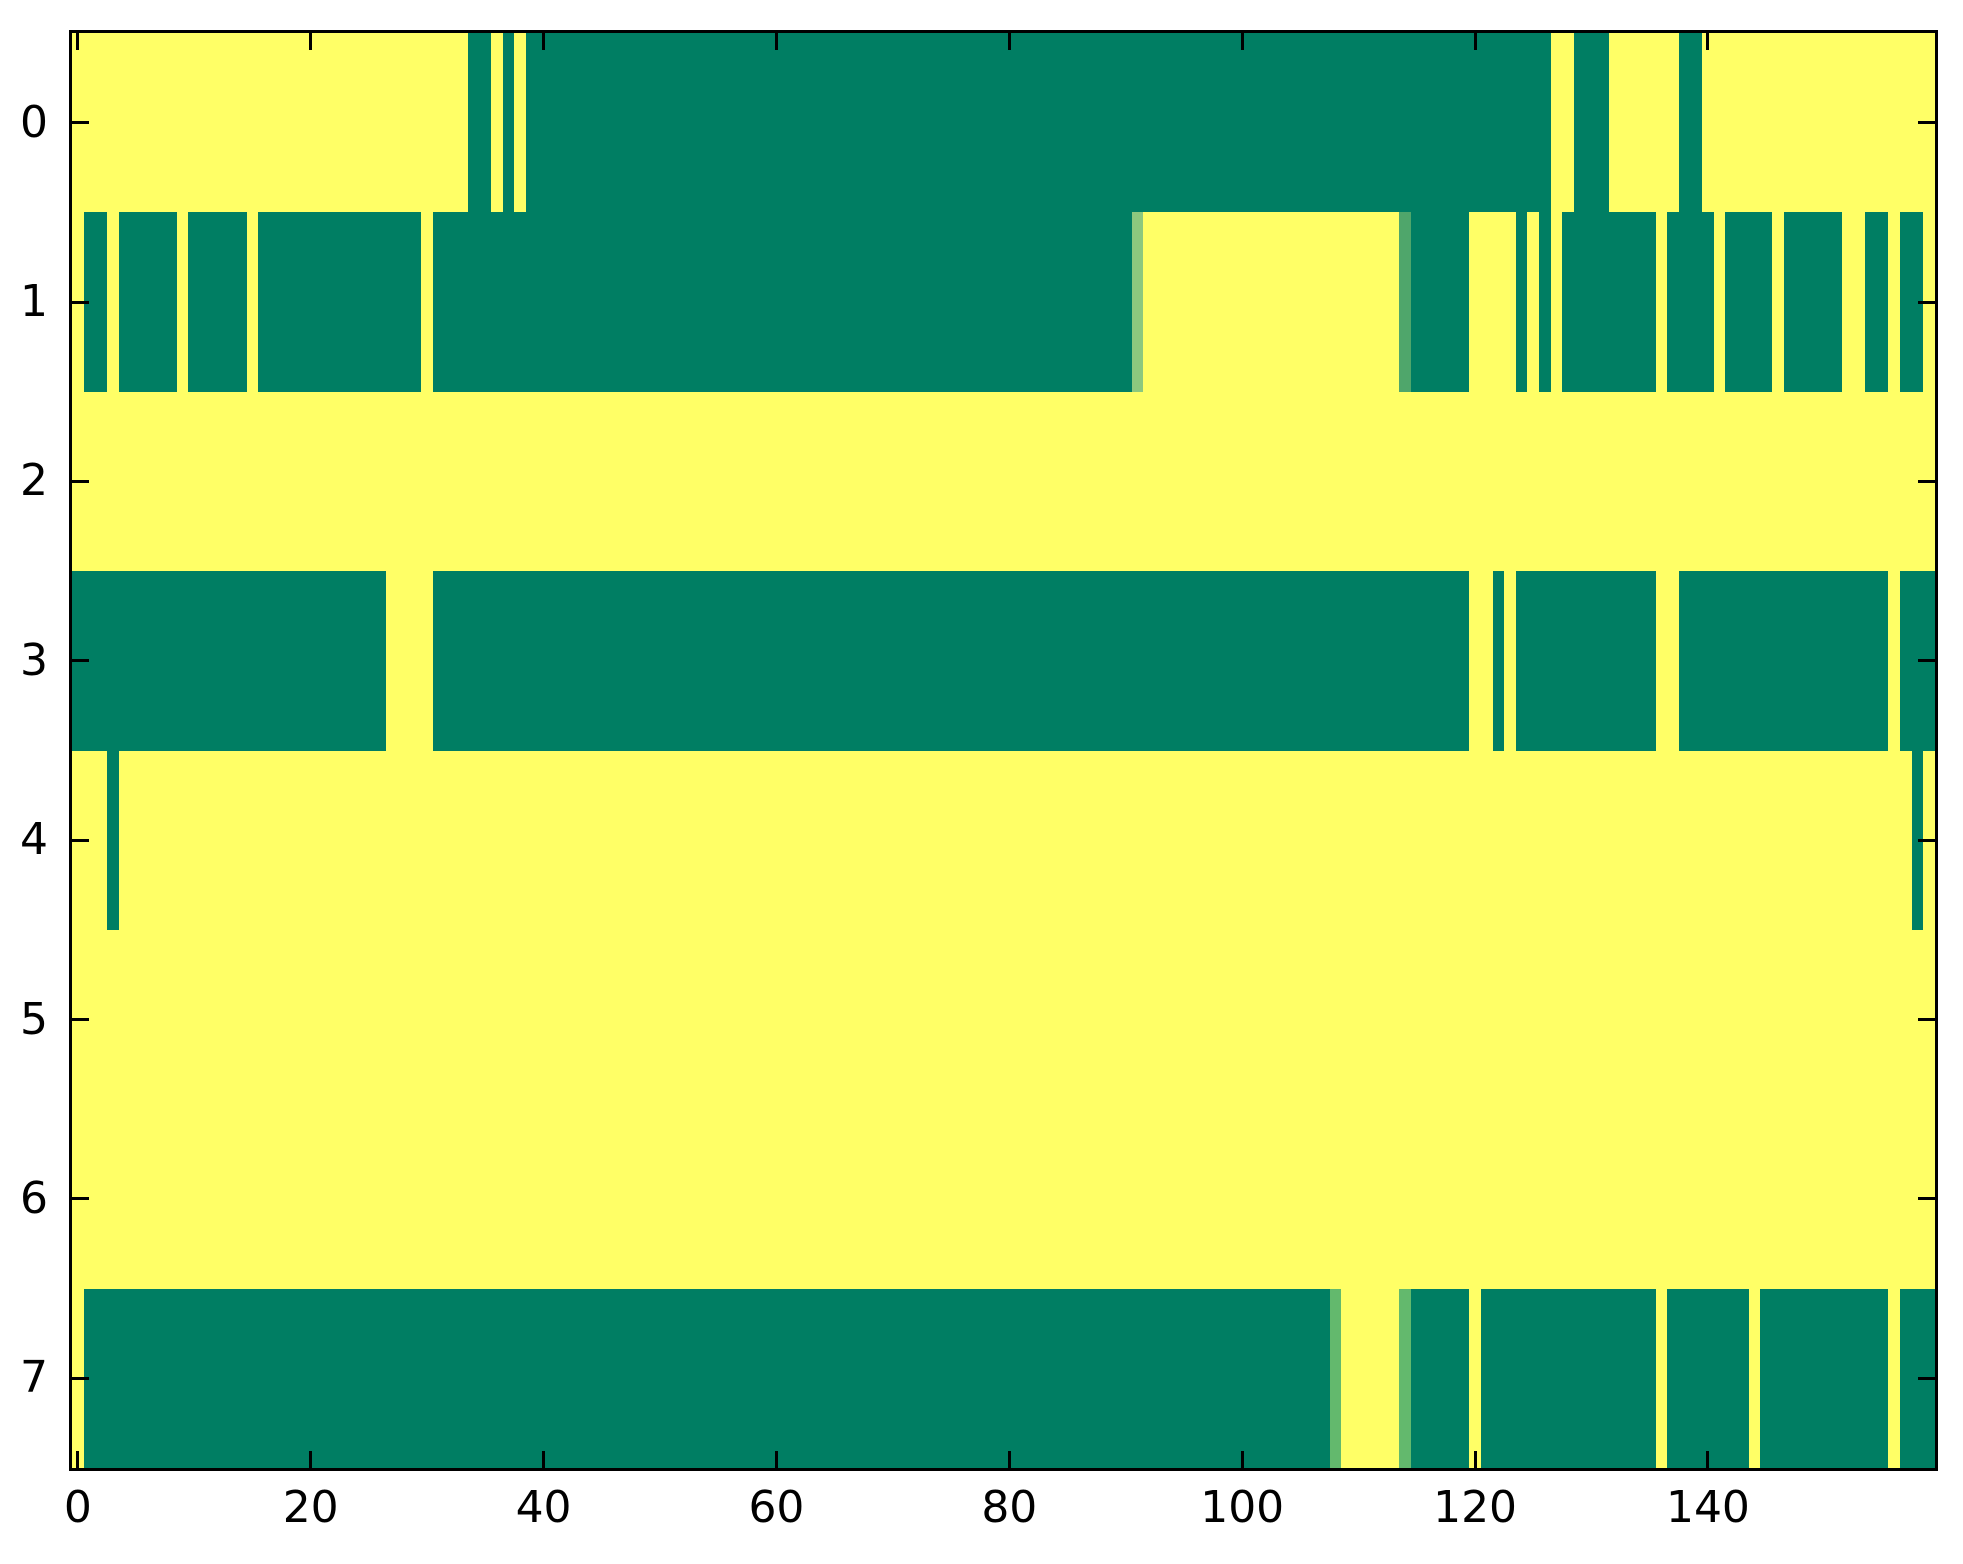 The width and height of the screenshot is (1963, 1564). What do you see at coordinates (1707, 1507) in the screenshot?
I see `x-tick-label: 140` at bounding box center [1707, 1507].